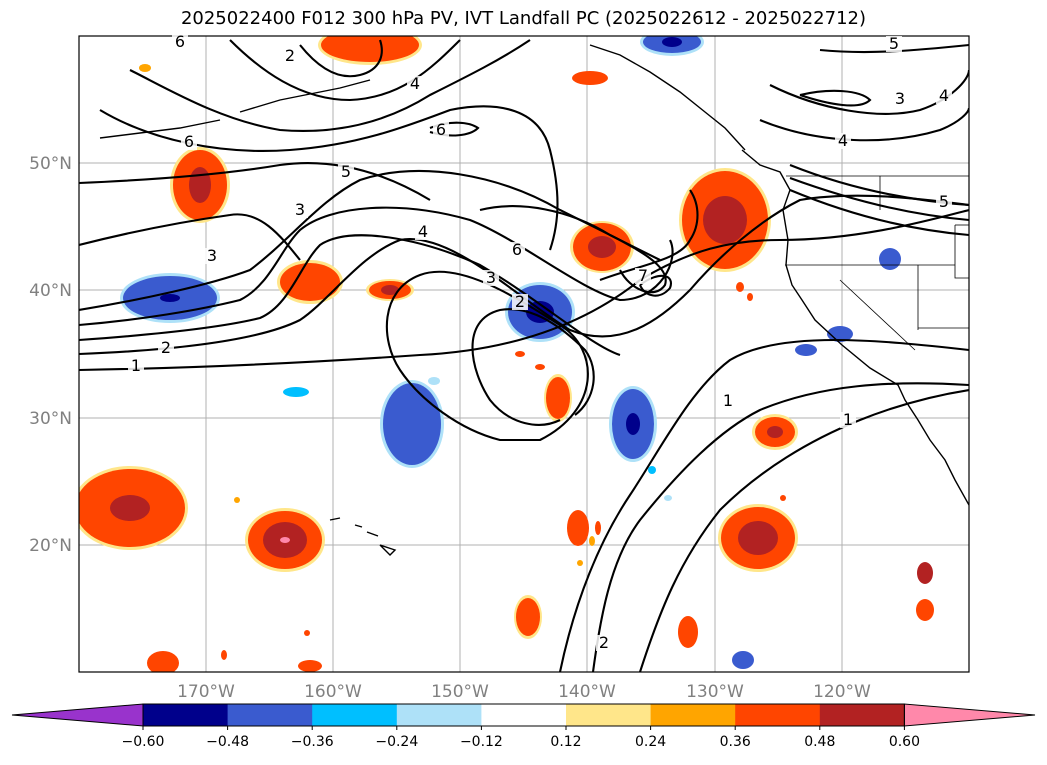 This screenshot has width=1047, height=765. What do you see at coordinates (565, 742) in the screenshot?
I see `colorbar-tick-label: 0.12` at bounding box center [565, 742].